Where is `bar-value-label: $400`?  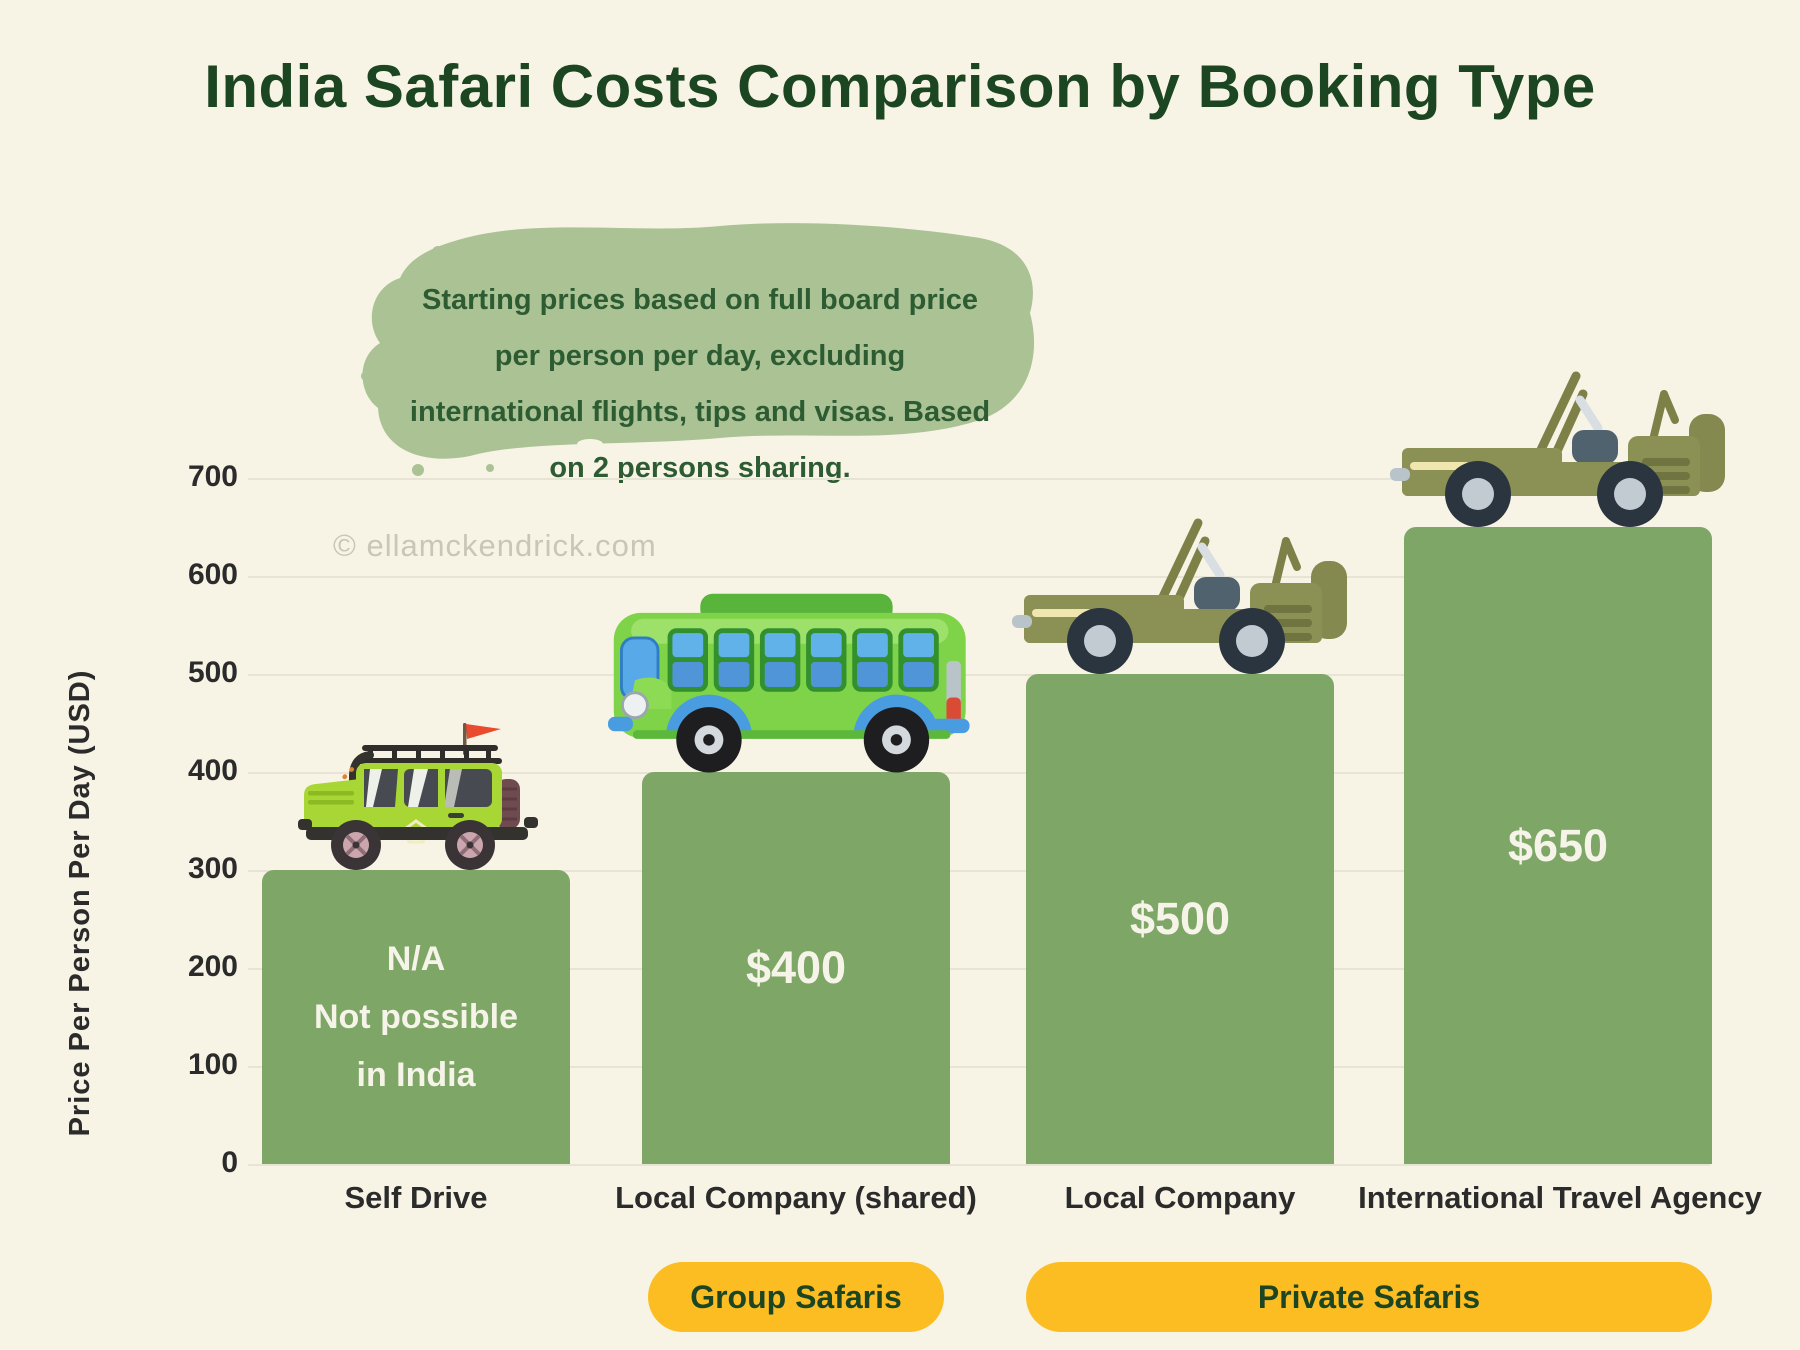
bar-value-label: $400 is located at coordinates (796, 967).